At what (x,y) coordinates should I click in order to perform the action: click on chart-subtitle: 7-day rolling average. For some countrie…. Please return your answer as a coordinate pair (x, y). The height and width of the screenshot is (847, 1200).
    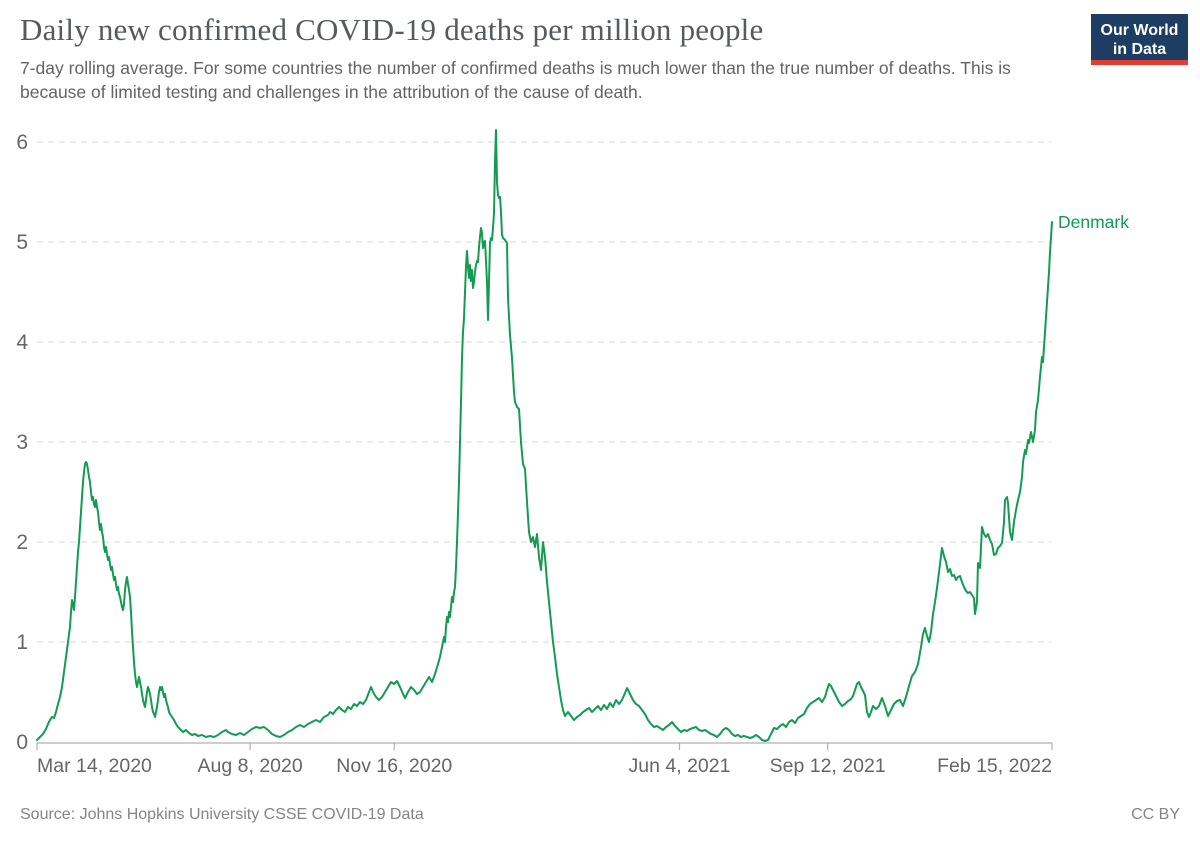
    Looking at the image, I should click on (515, 79).